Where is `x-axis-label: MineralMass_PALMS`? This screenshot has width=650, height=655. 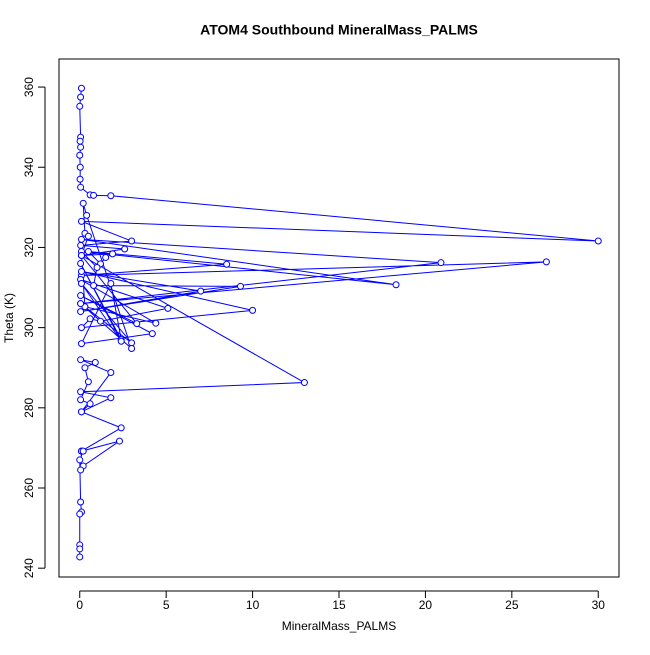 x-axis-label: MineralMass_PALMS is located at coordinates (339, 626).